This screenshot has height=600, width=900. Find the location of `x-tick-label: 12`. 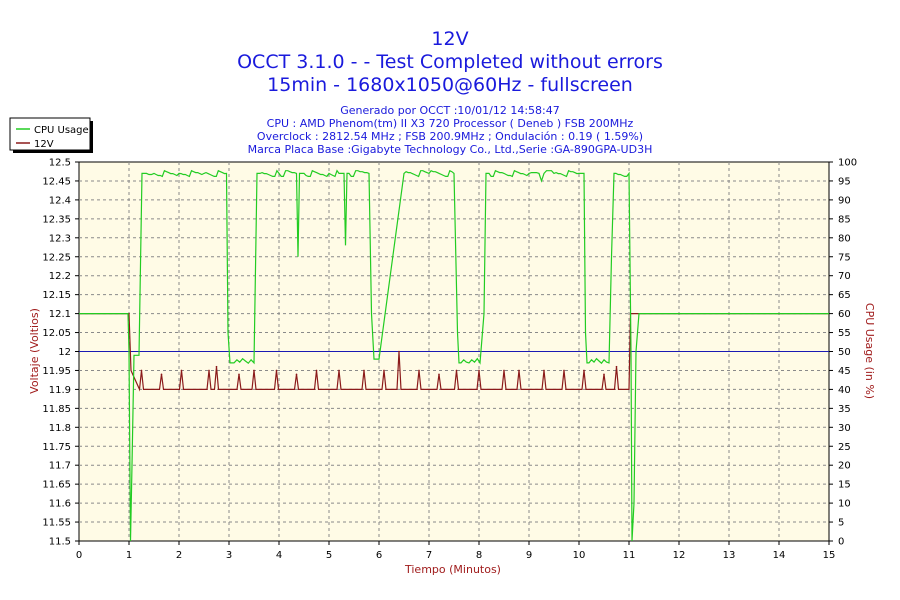

x-tick-label: 12 is located at coordinates (679, 555).